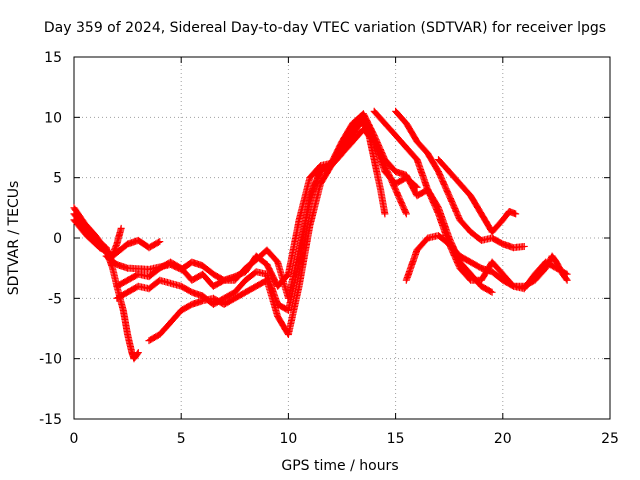 Image resolution: width=640 pixels, height=480 pixels. What do you see at coordinates (50, 420) in the screenshot?
I see `y-tick-label: -15` at bounding box center [50, 420].